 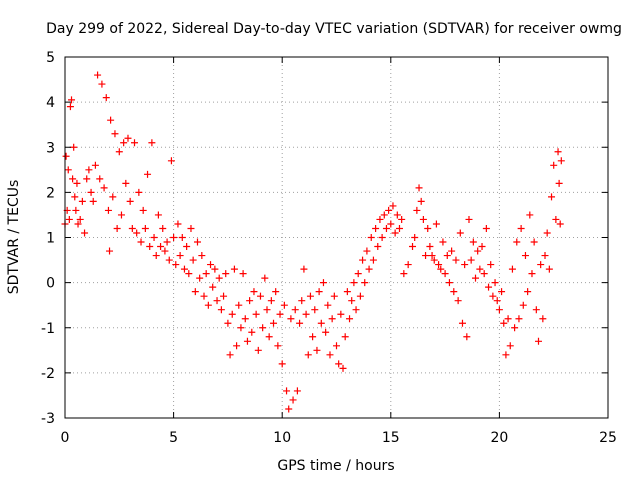 I want to click on x-axis-label: GPS time / hours, so click(x=335, y=466).